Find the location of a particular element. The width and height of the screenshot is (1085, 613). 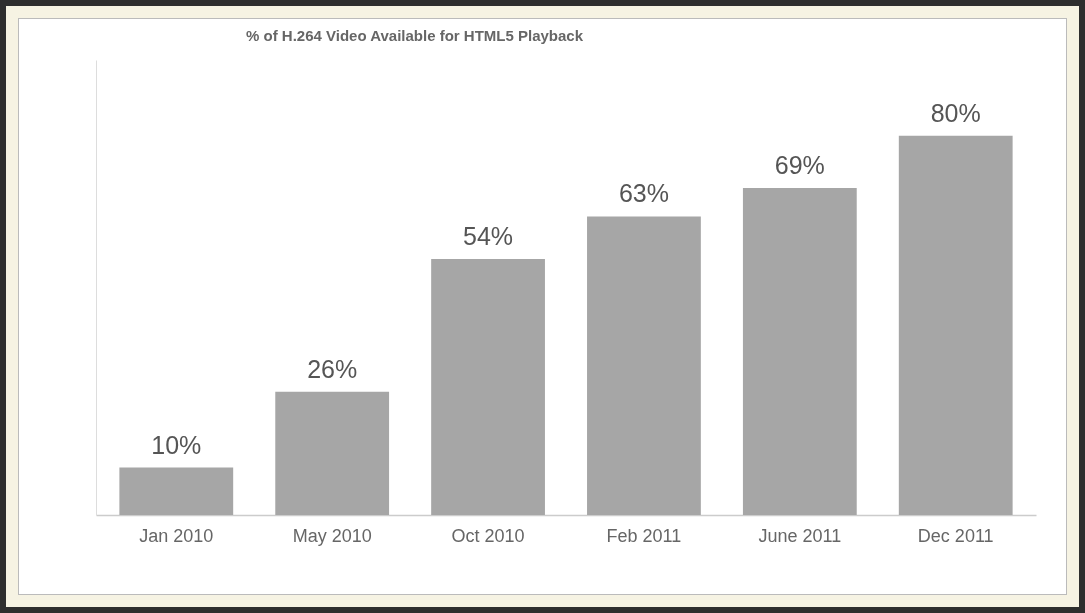

chart-title: % of H.264 Video Available for HTML5 Playback is located at coordinates (415, 35).